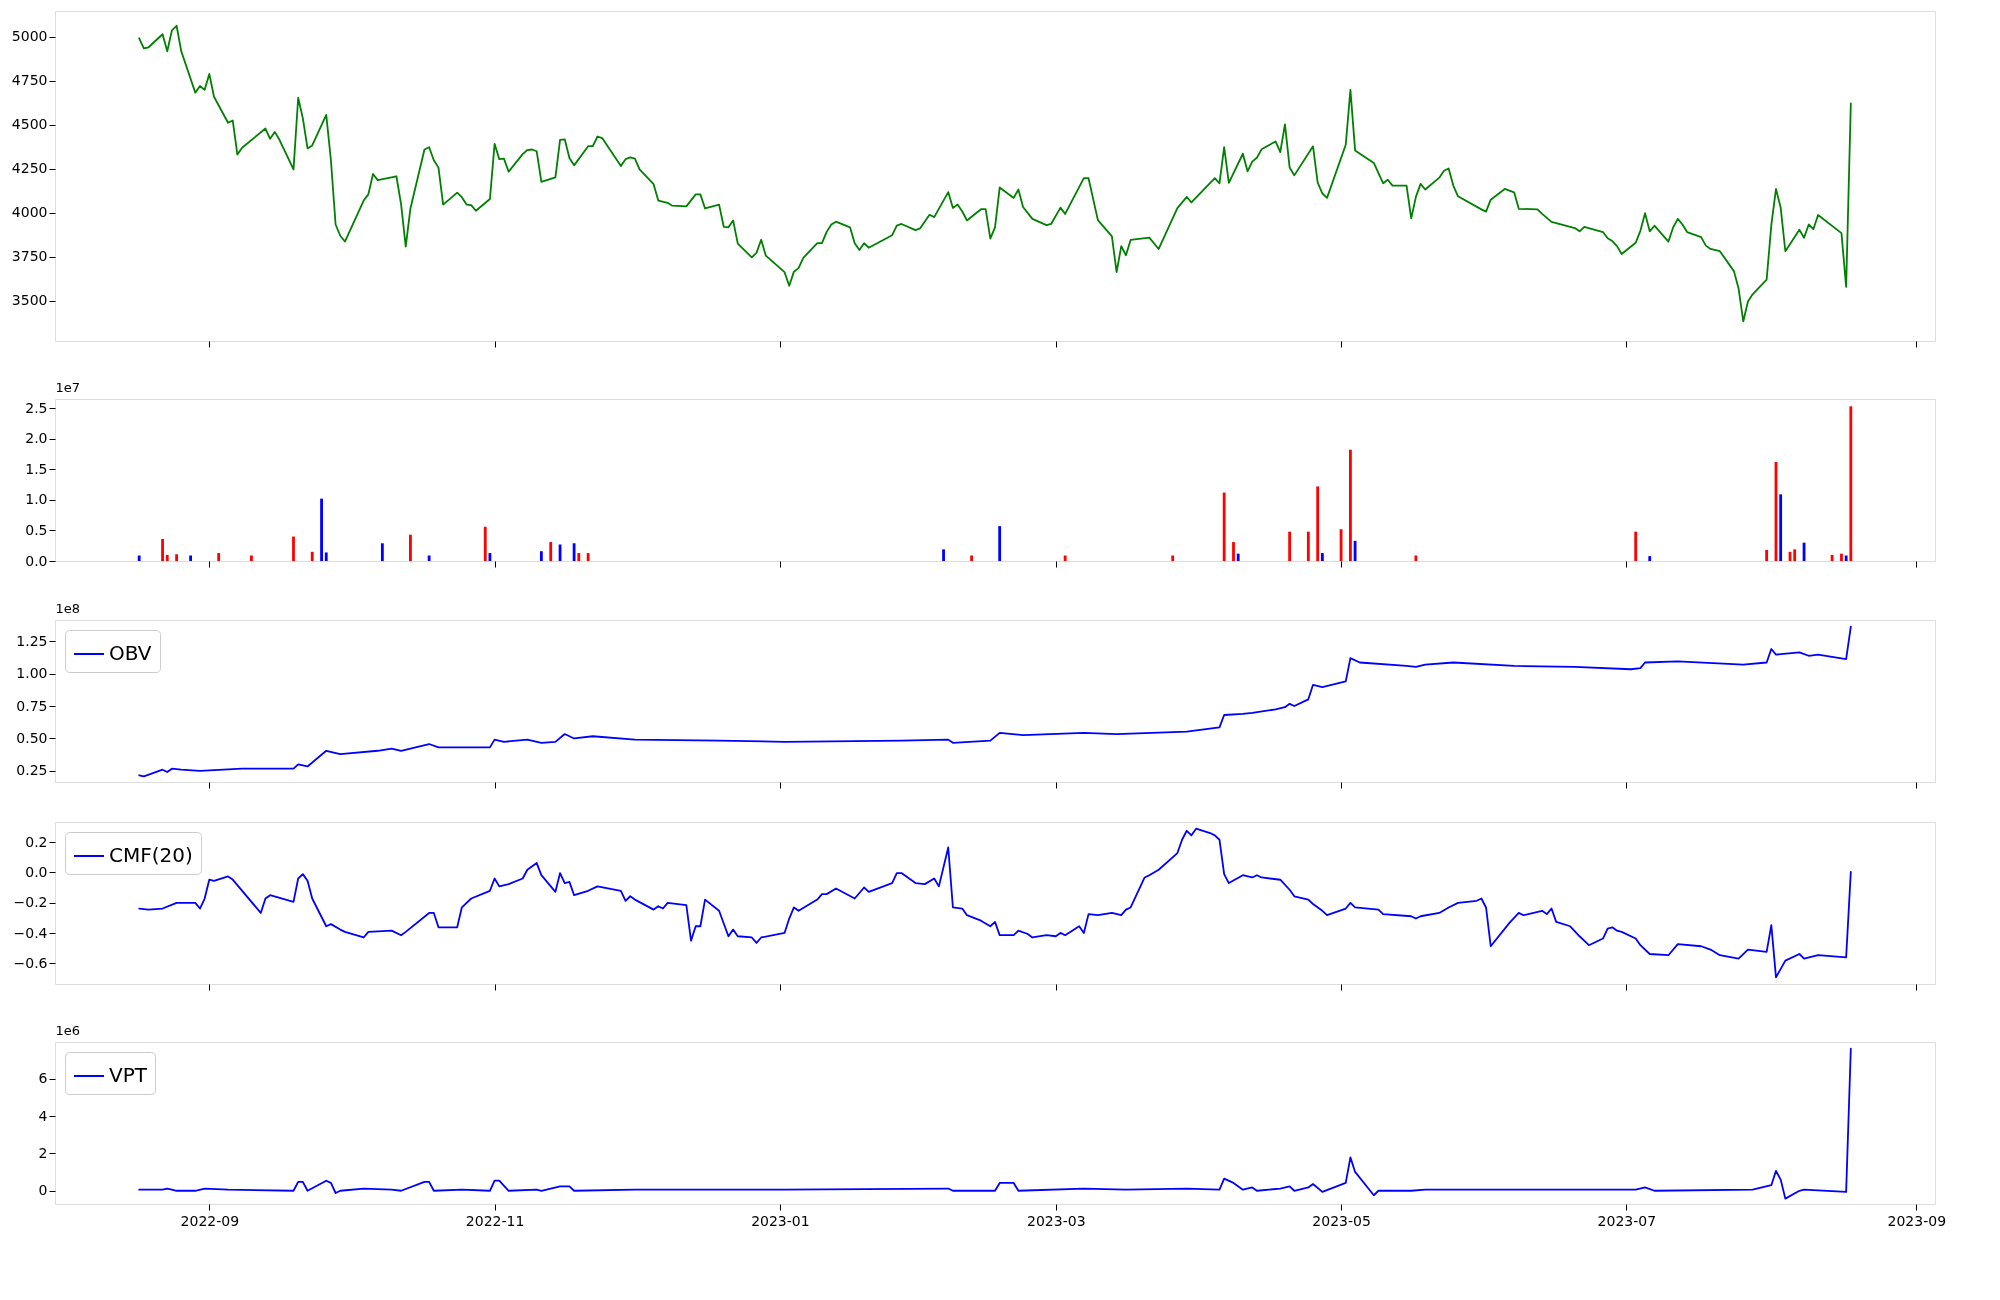 Image resolution: width=2000 pixels, height=1300 pixels. I want to click on y-tick-label: 0.25, so click(32, 770).